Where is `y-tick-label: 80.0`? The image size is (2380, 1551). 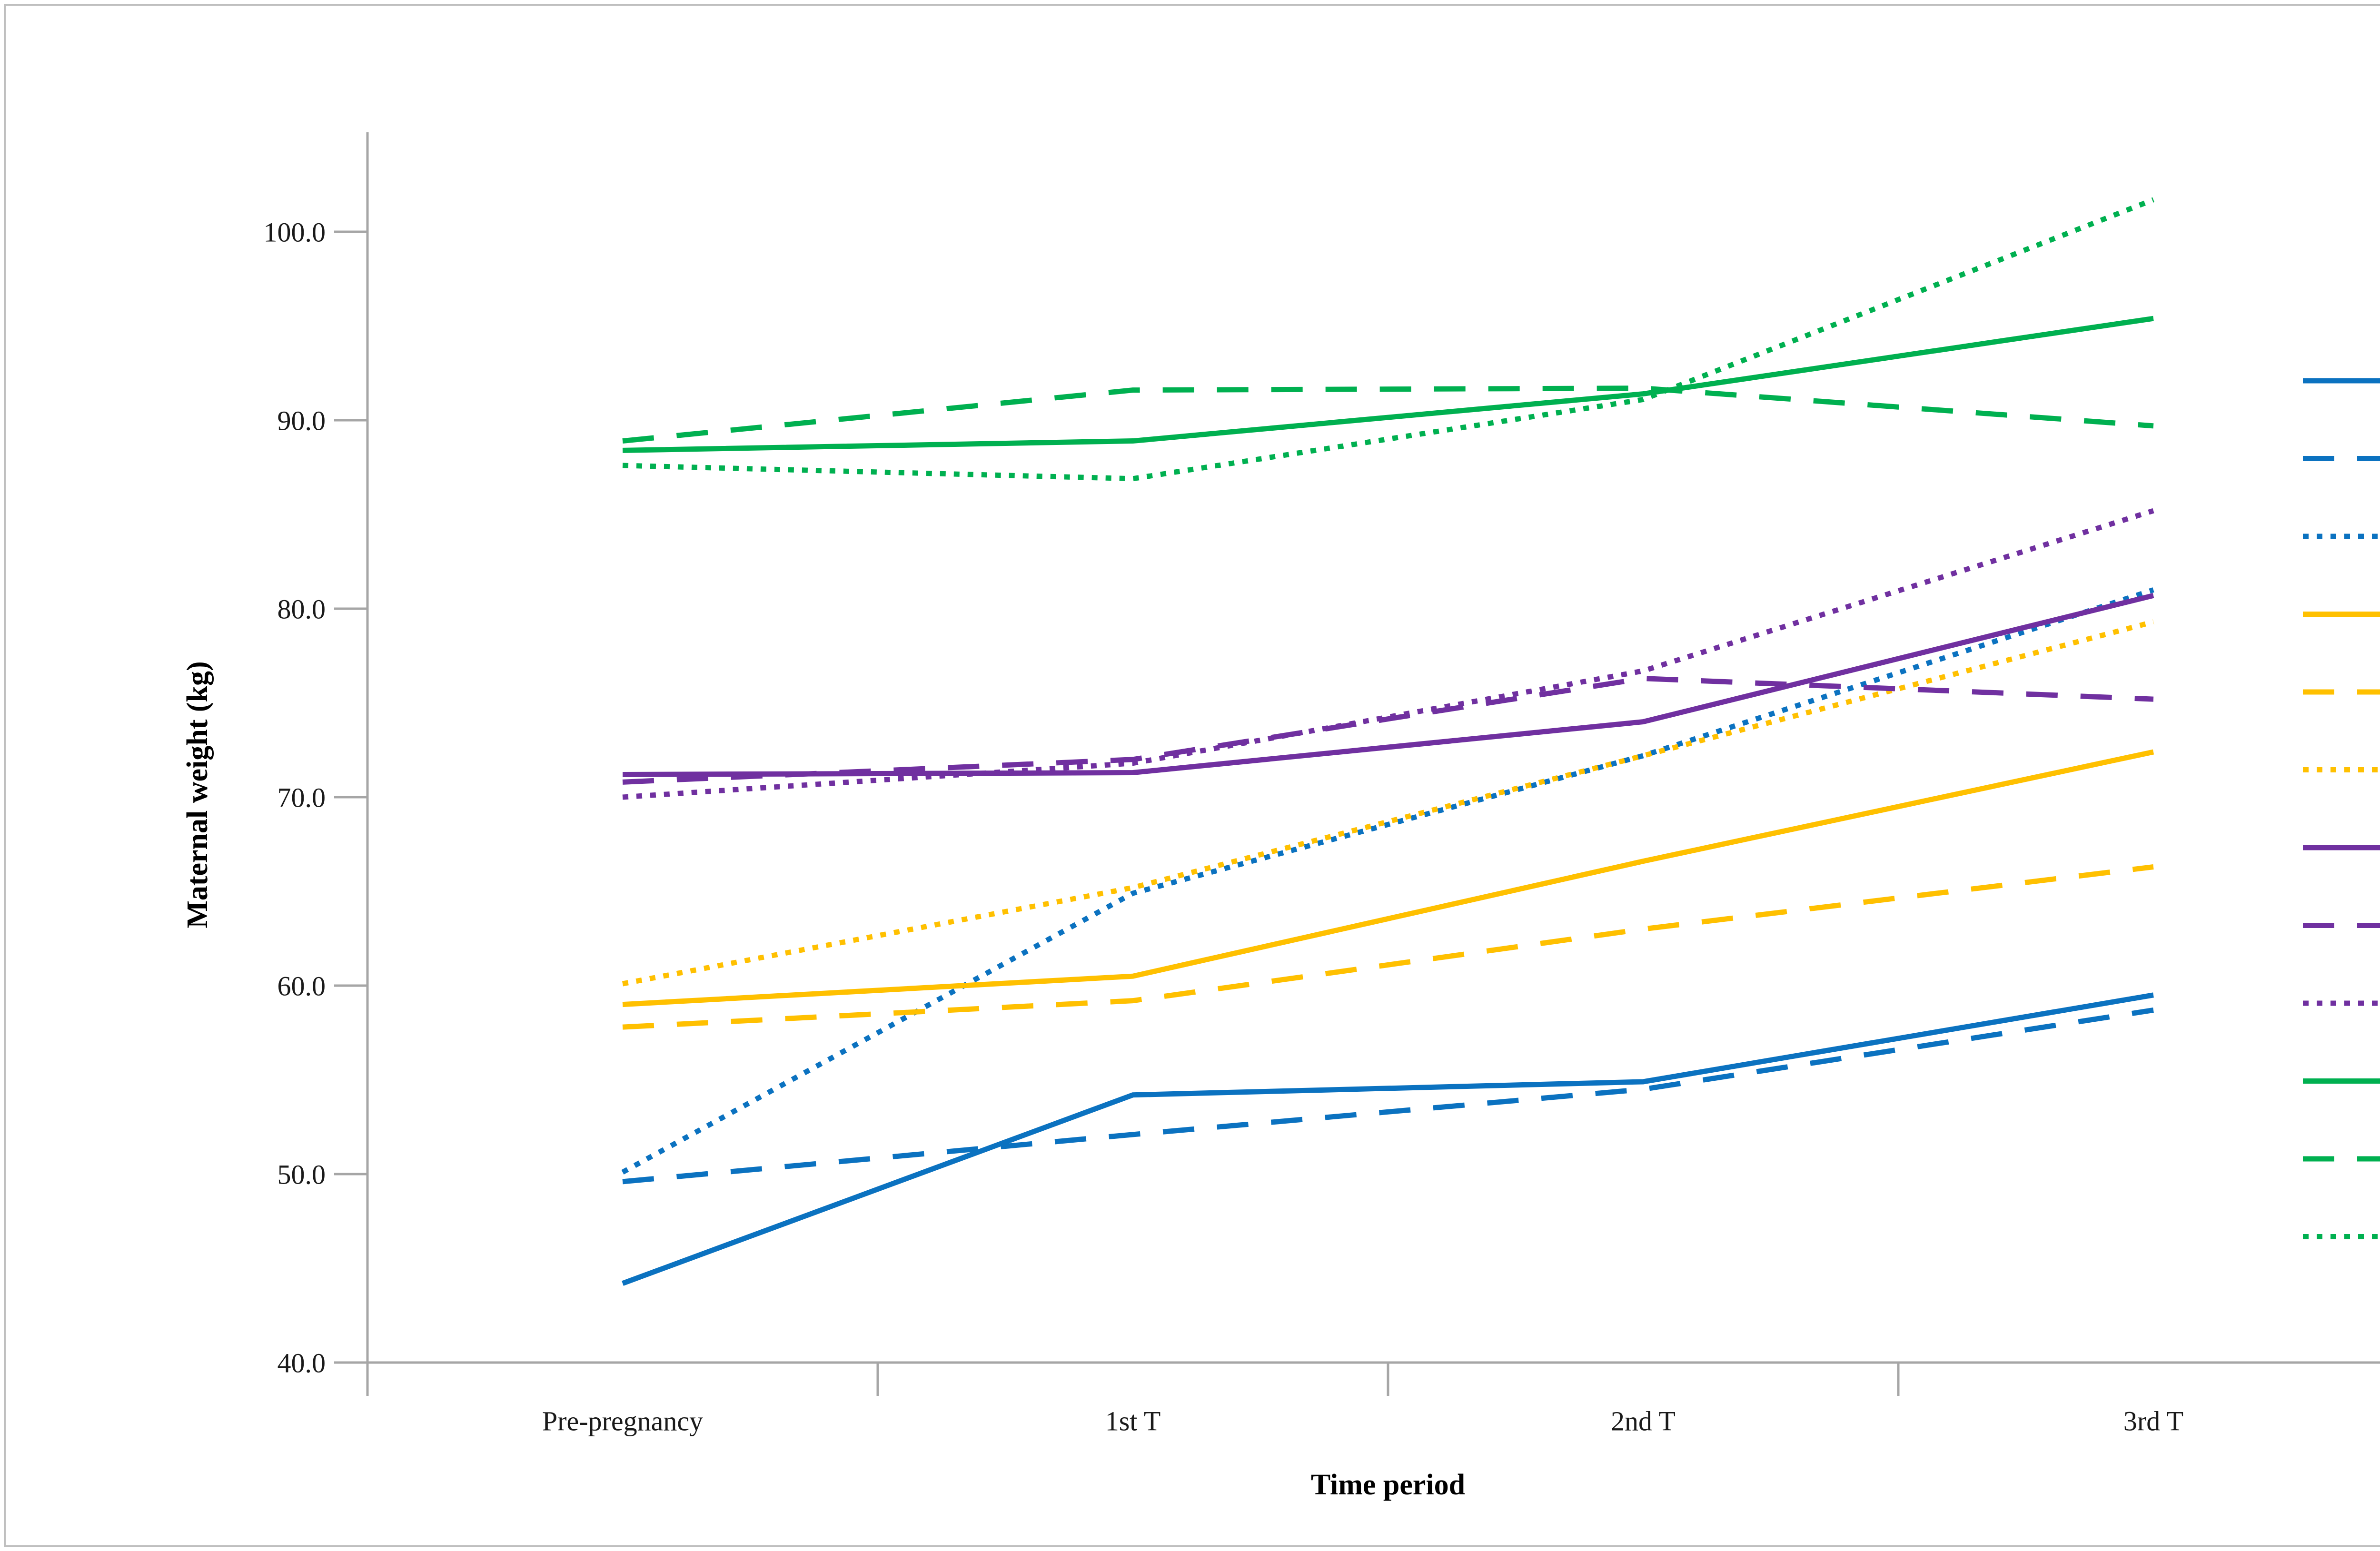
y-tick-label: 80.0 is located at coordinates (302, 608).